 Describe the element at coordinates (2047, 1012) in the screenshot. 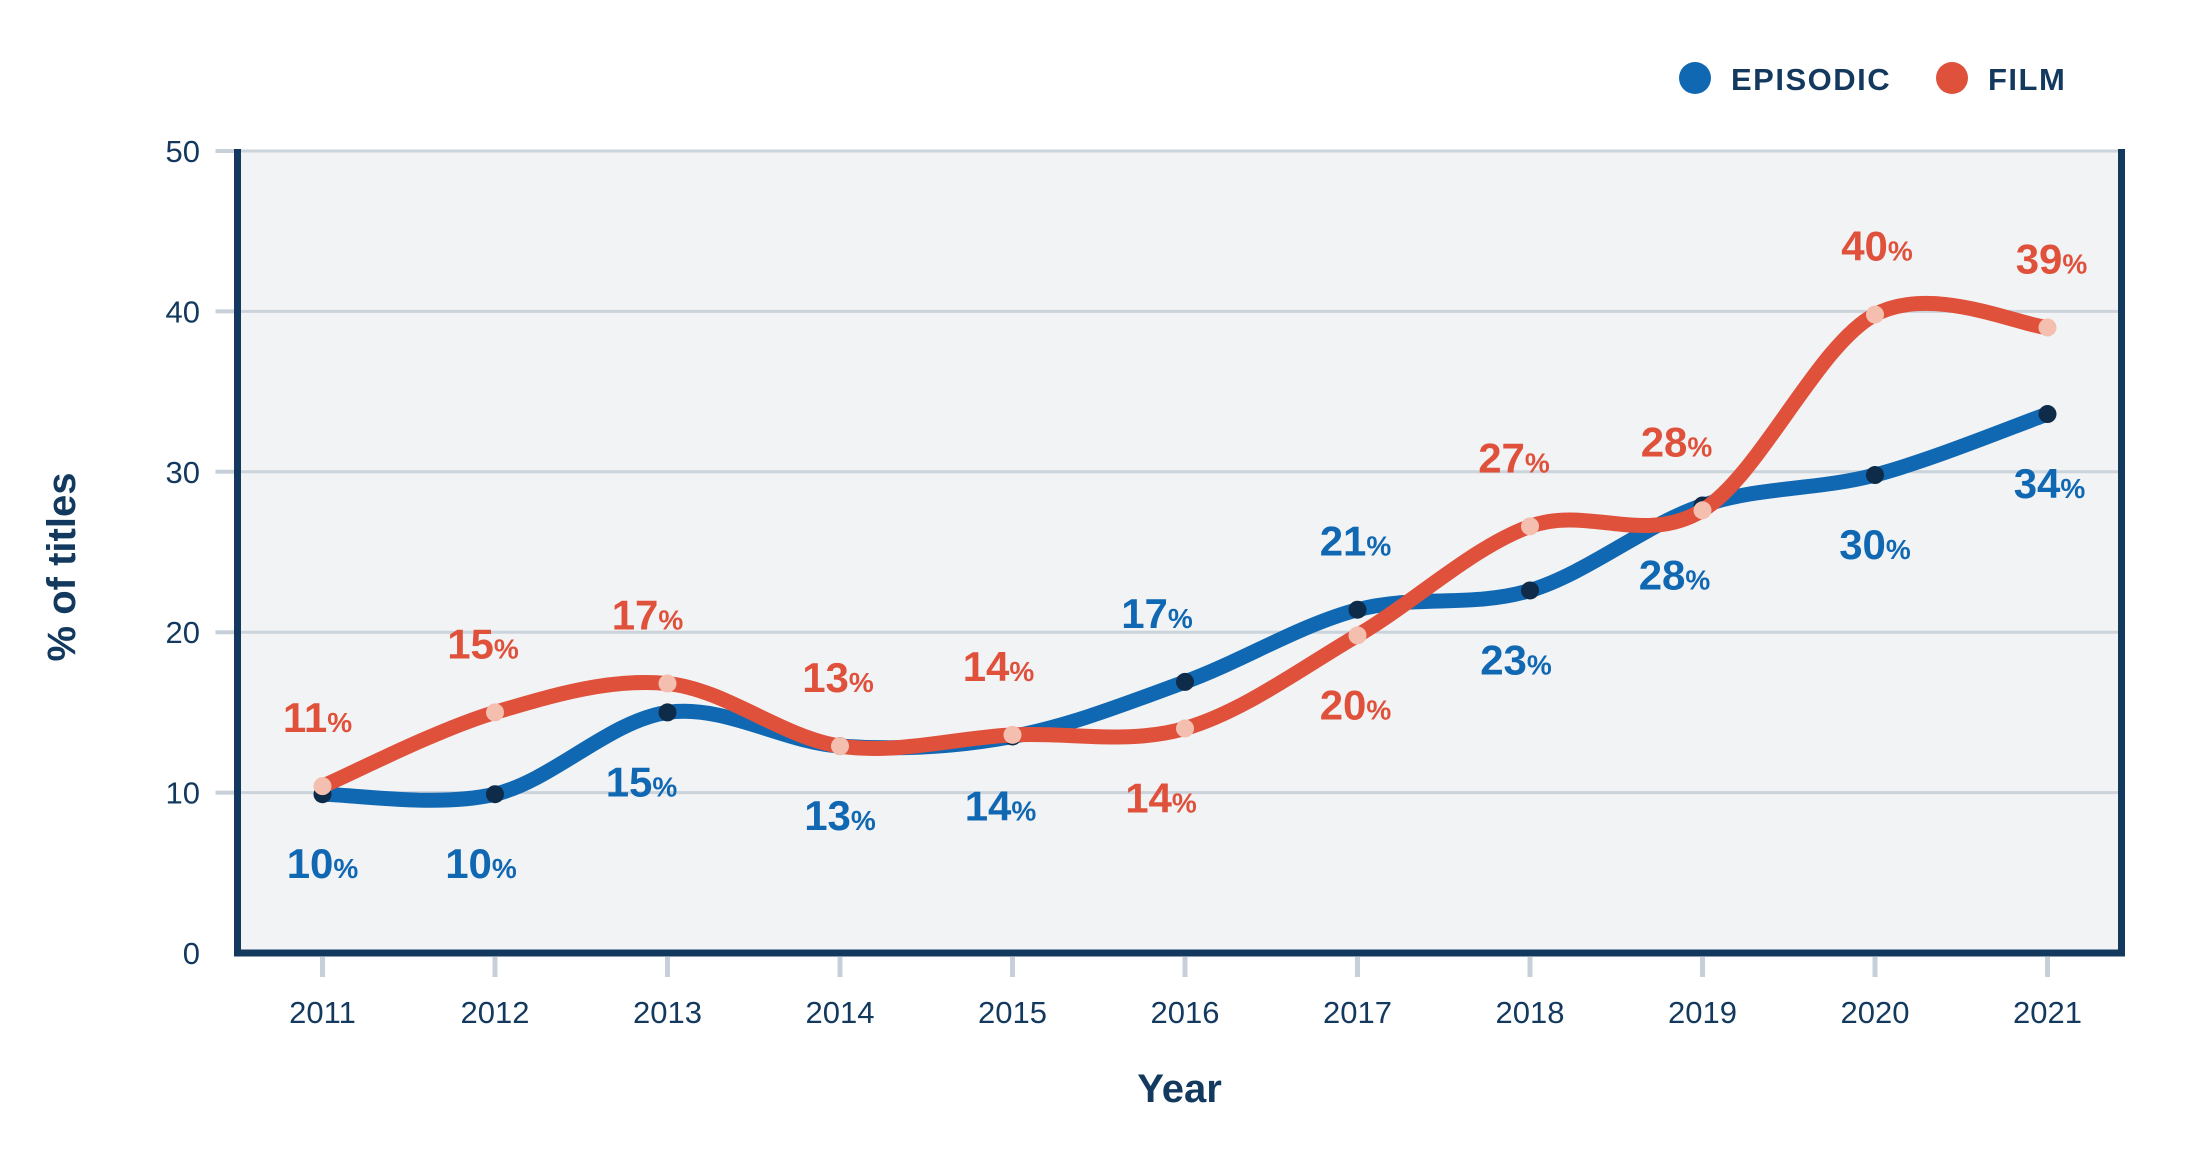

I see `x-tick-label-2021: 2021` at that location.